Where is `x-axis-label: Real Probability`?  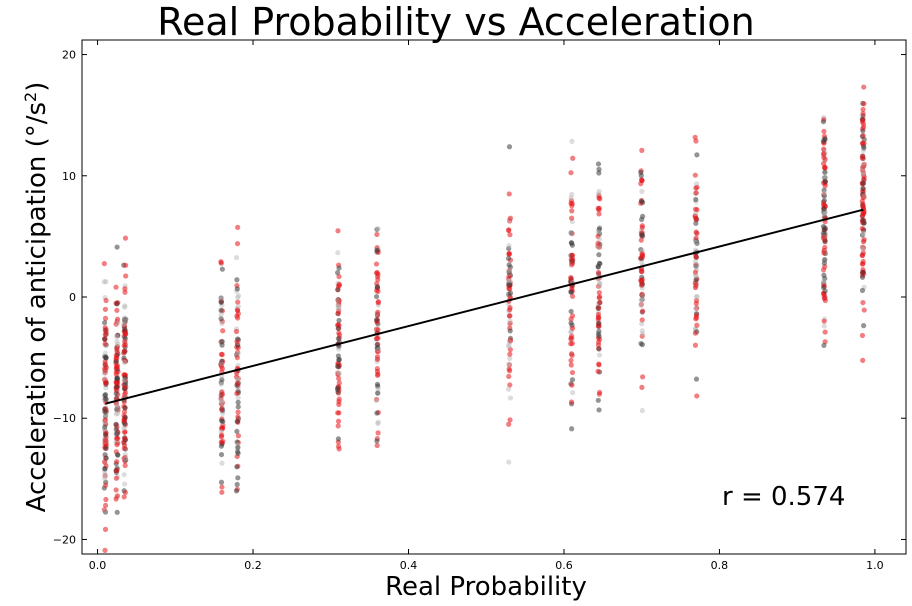 x-axis-label: Real Probability is located at coordinates (486, 587).